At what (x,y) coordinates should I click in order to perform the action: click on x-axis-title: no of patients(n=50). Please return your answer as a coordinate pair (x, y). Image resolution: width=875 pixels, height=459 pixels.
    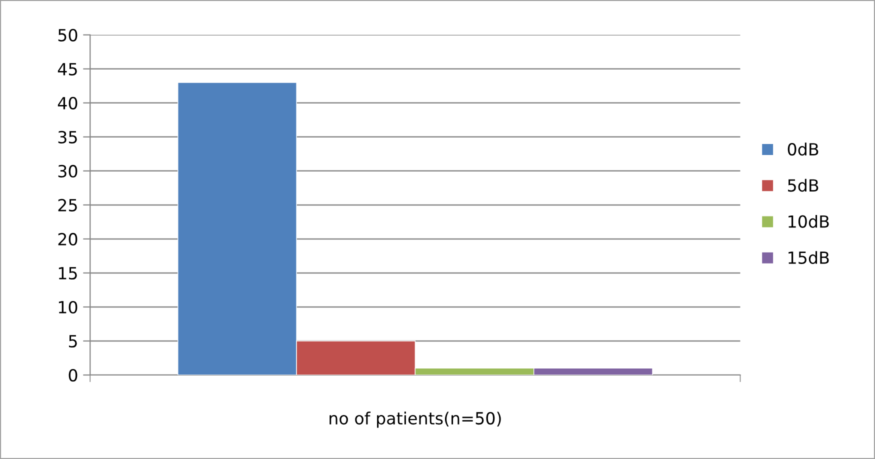
    Looking at the image, I should click on (415, 420).